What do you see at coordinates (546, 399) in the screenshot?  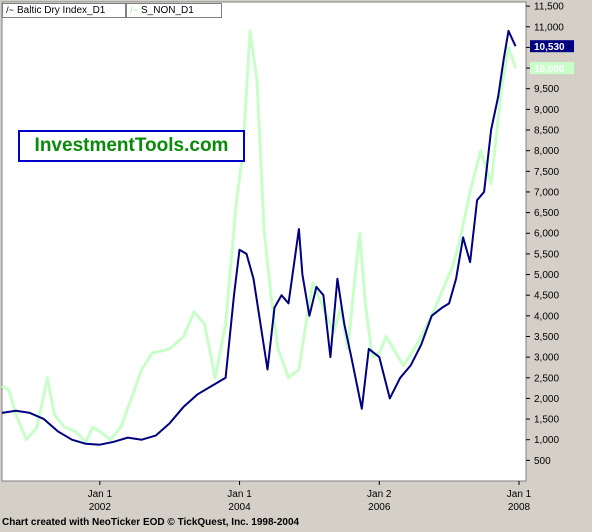 I see `y-tick-label: 2,000` at bounding box center [546, 399].